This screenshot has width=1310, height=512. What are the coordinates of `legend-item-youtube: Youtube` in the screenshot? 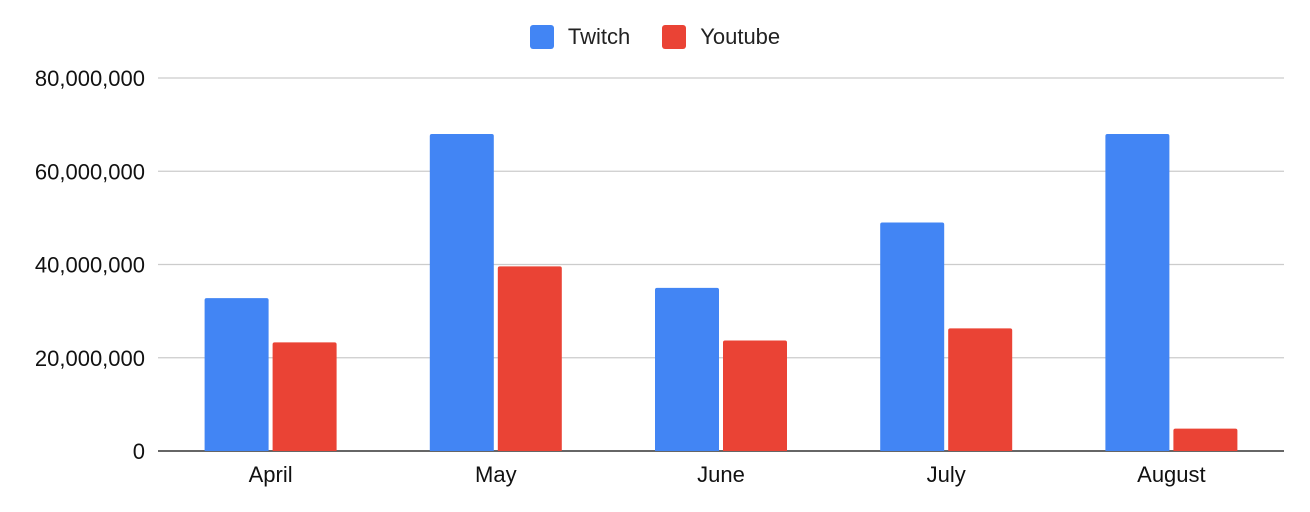 It's located at (721, 37).